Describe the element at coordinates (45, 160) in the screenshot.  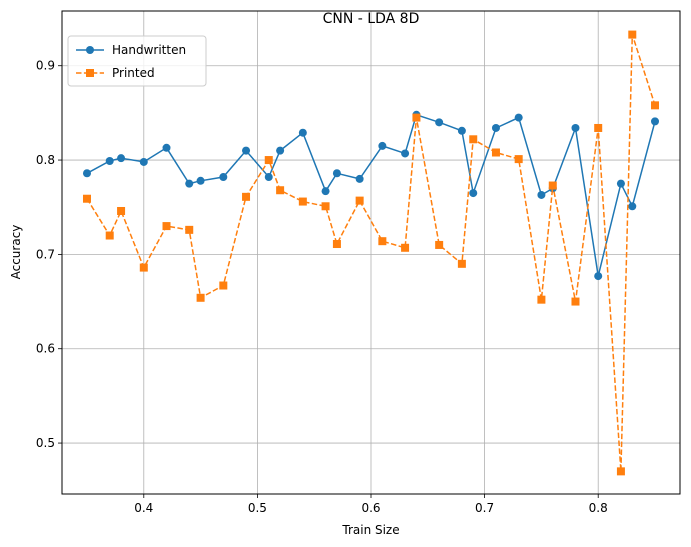
I see `y-tick-label: 0.8` at that location.